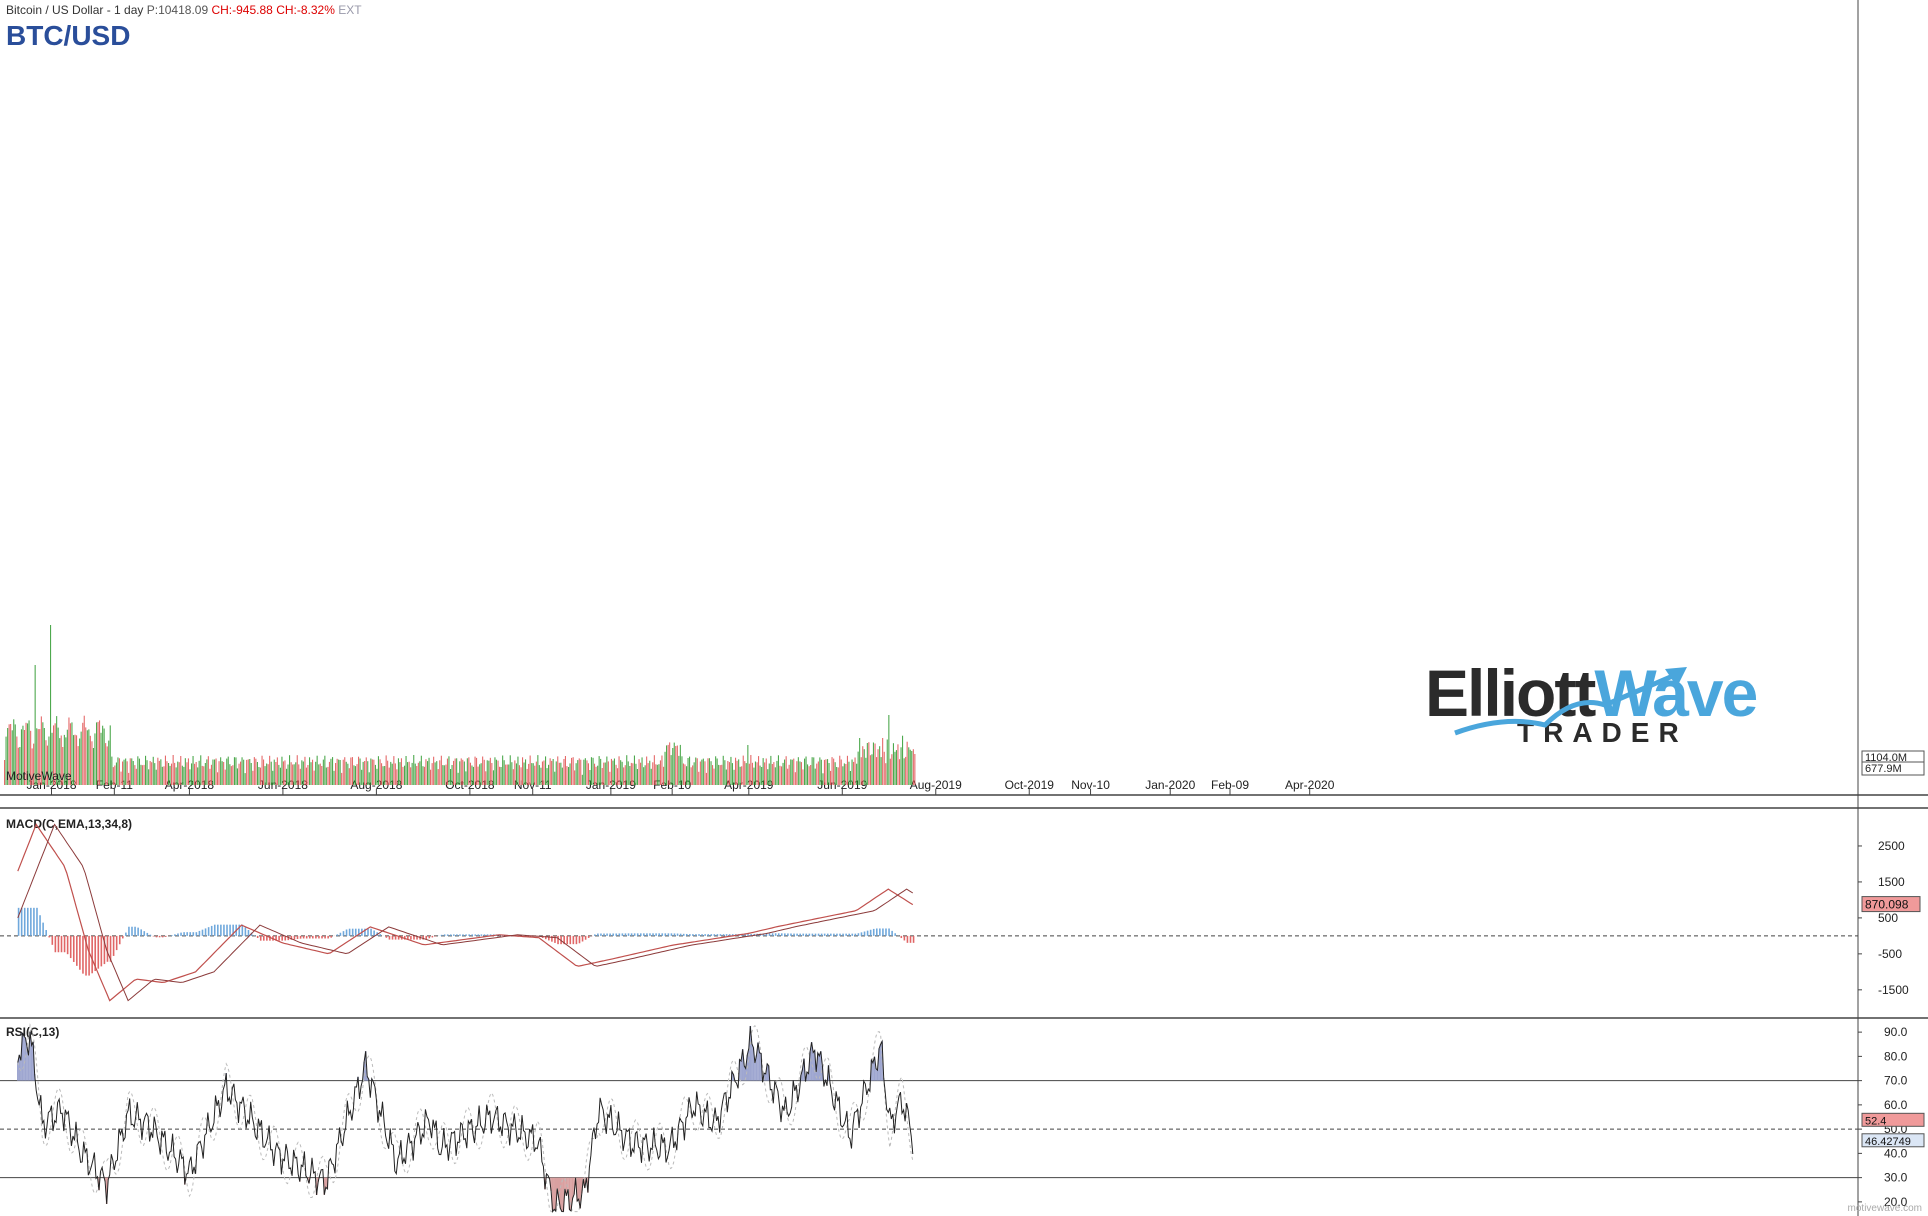 Image resolution: width=1928 pixels, height=1216 pixels. Describe the element at coordinates (242, 10) in the screenshot. I see `change-value: CH:-945.88` at that location.